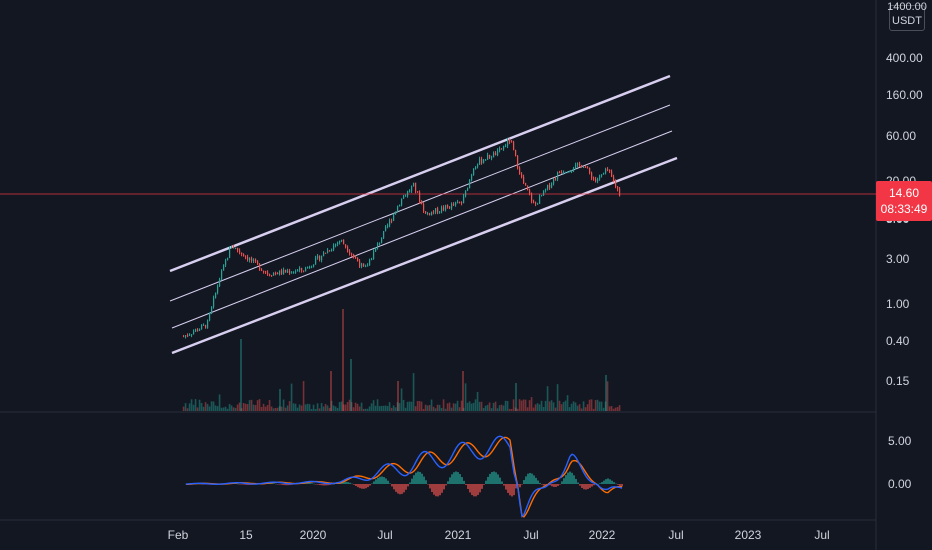 The width and height of the screenshot is (932, 550). Describe the element at coordinates (901, 136) in the screenshot. I see `y-tick-label: 60.00` at that location.